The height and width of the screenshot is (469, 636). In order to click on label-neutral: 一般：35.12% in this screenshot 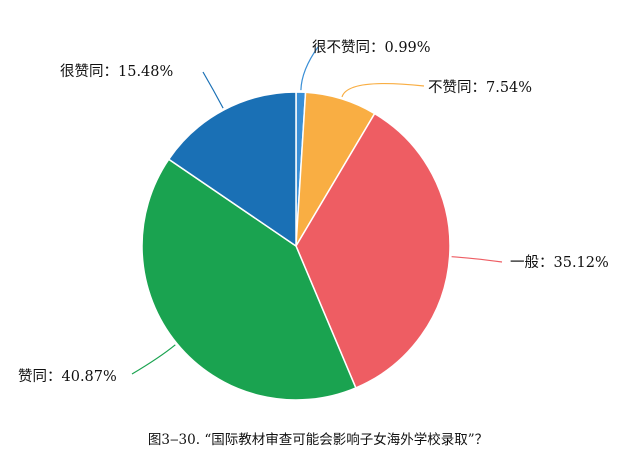, I will do `click(559, 262)`.